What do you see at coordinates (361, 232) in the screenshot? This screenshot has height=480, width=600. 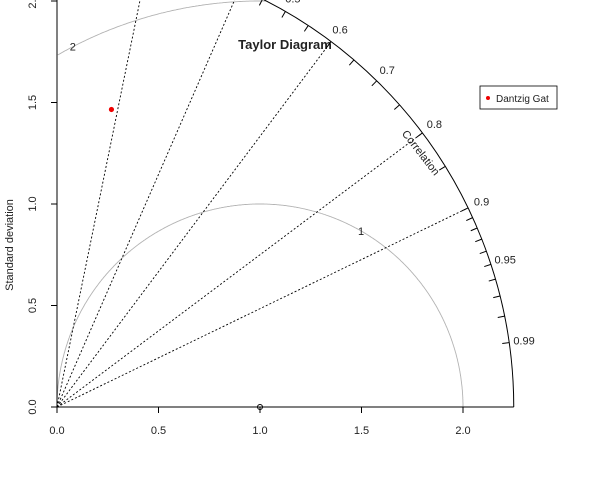 I see `rms-contour-label: 1` at bounding box center [361, 232].